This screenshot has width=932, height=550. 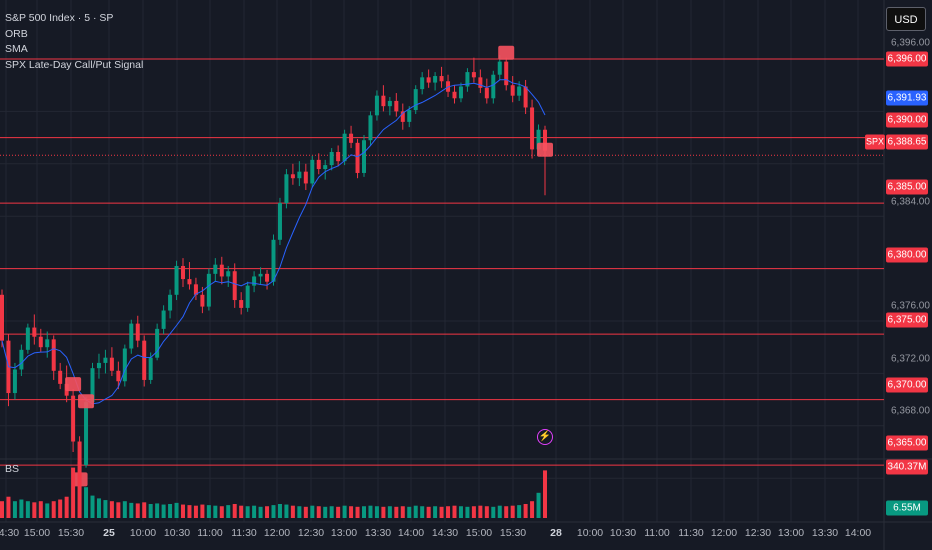 I want to click on indicator-late-day-signal: SPX Late-Day Call/Put Signal, so click(x=74, y=64).